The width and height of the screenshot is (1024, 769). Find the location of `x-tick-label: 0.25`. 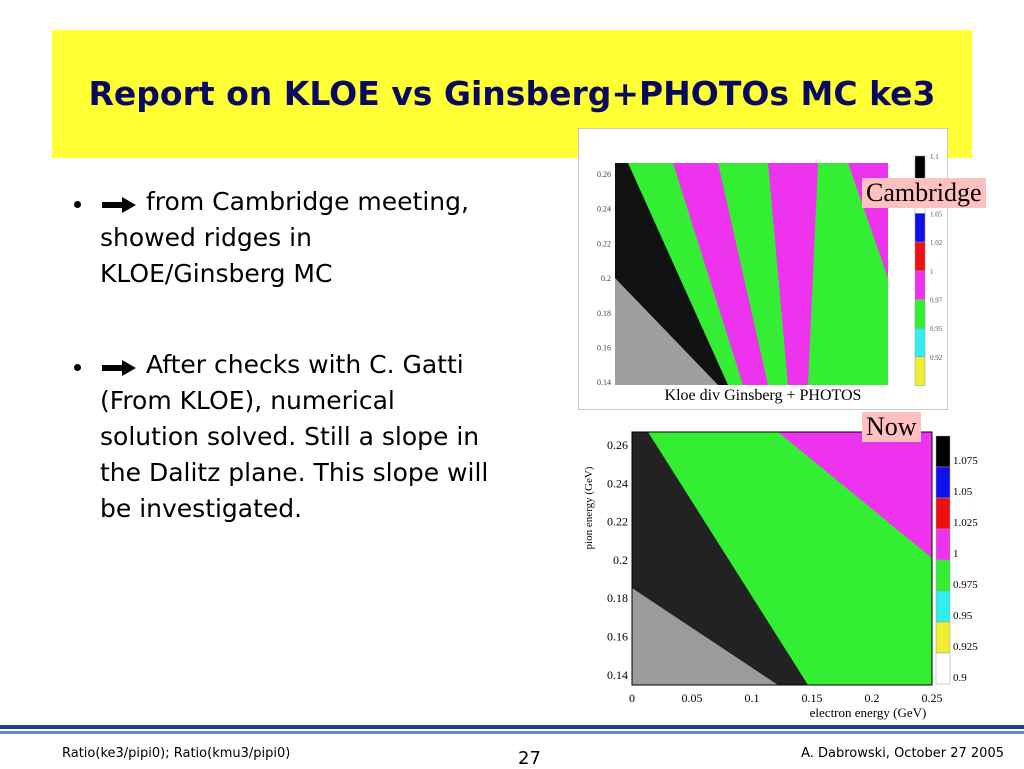

x-tick-label: 0.25 is located at coordinates (932, 698).